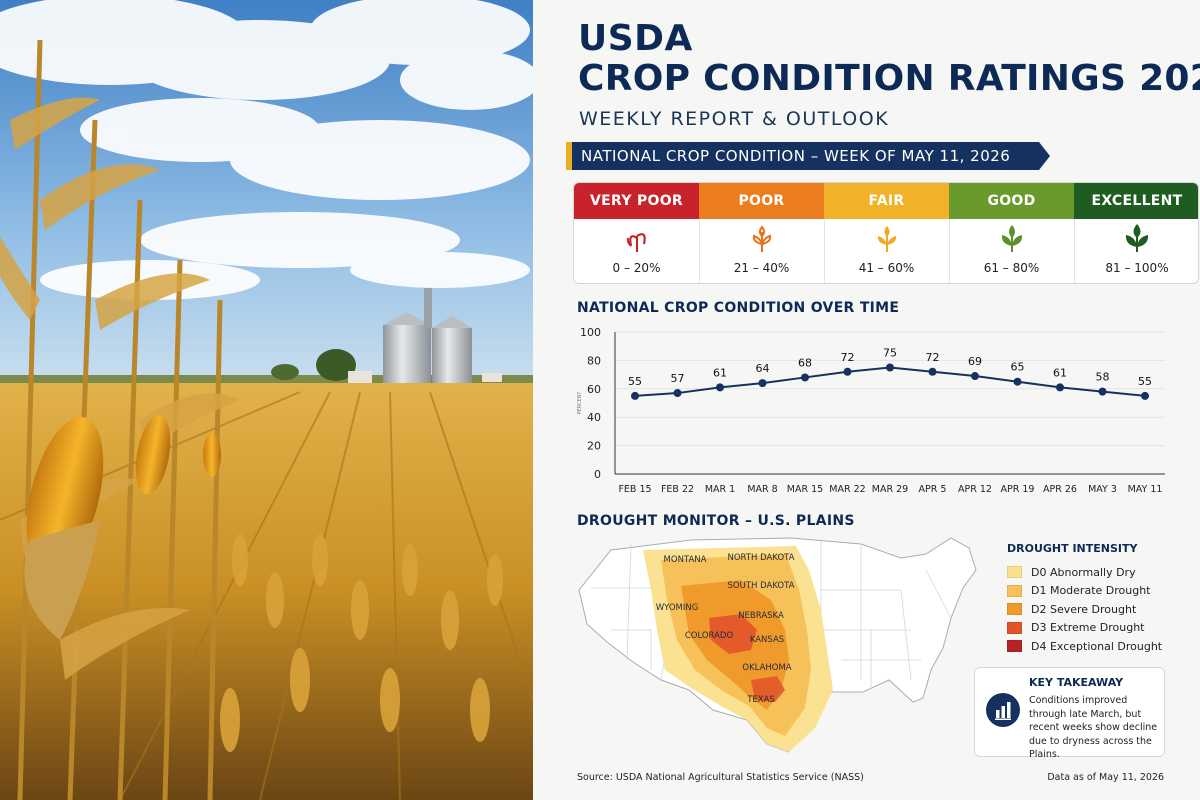 The width and height of the screenshot is (1200, 800). Describe the element at coordinates (636, 268) in the screenshot. I see `scale-range: 0 – 20%` at that location.